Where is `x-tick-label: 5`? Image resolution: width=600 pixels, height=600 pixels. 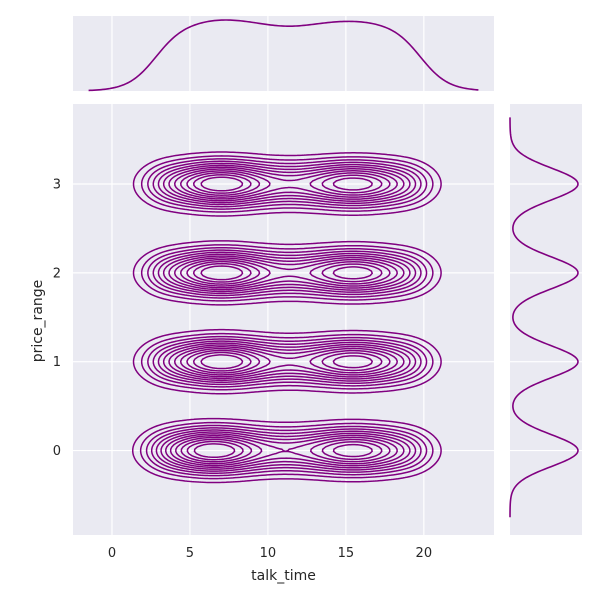 x-tick-label: 5 is located at coordinates (190, 553).